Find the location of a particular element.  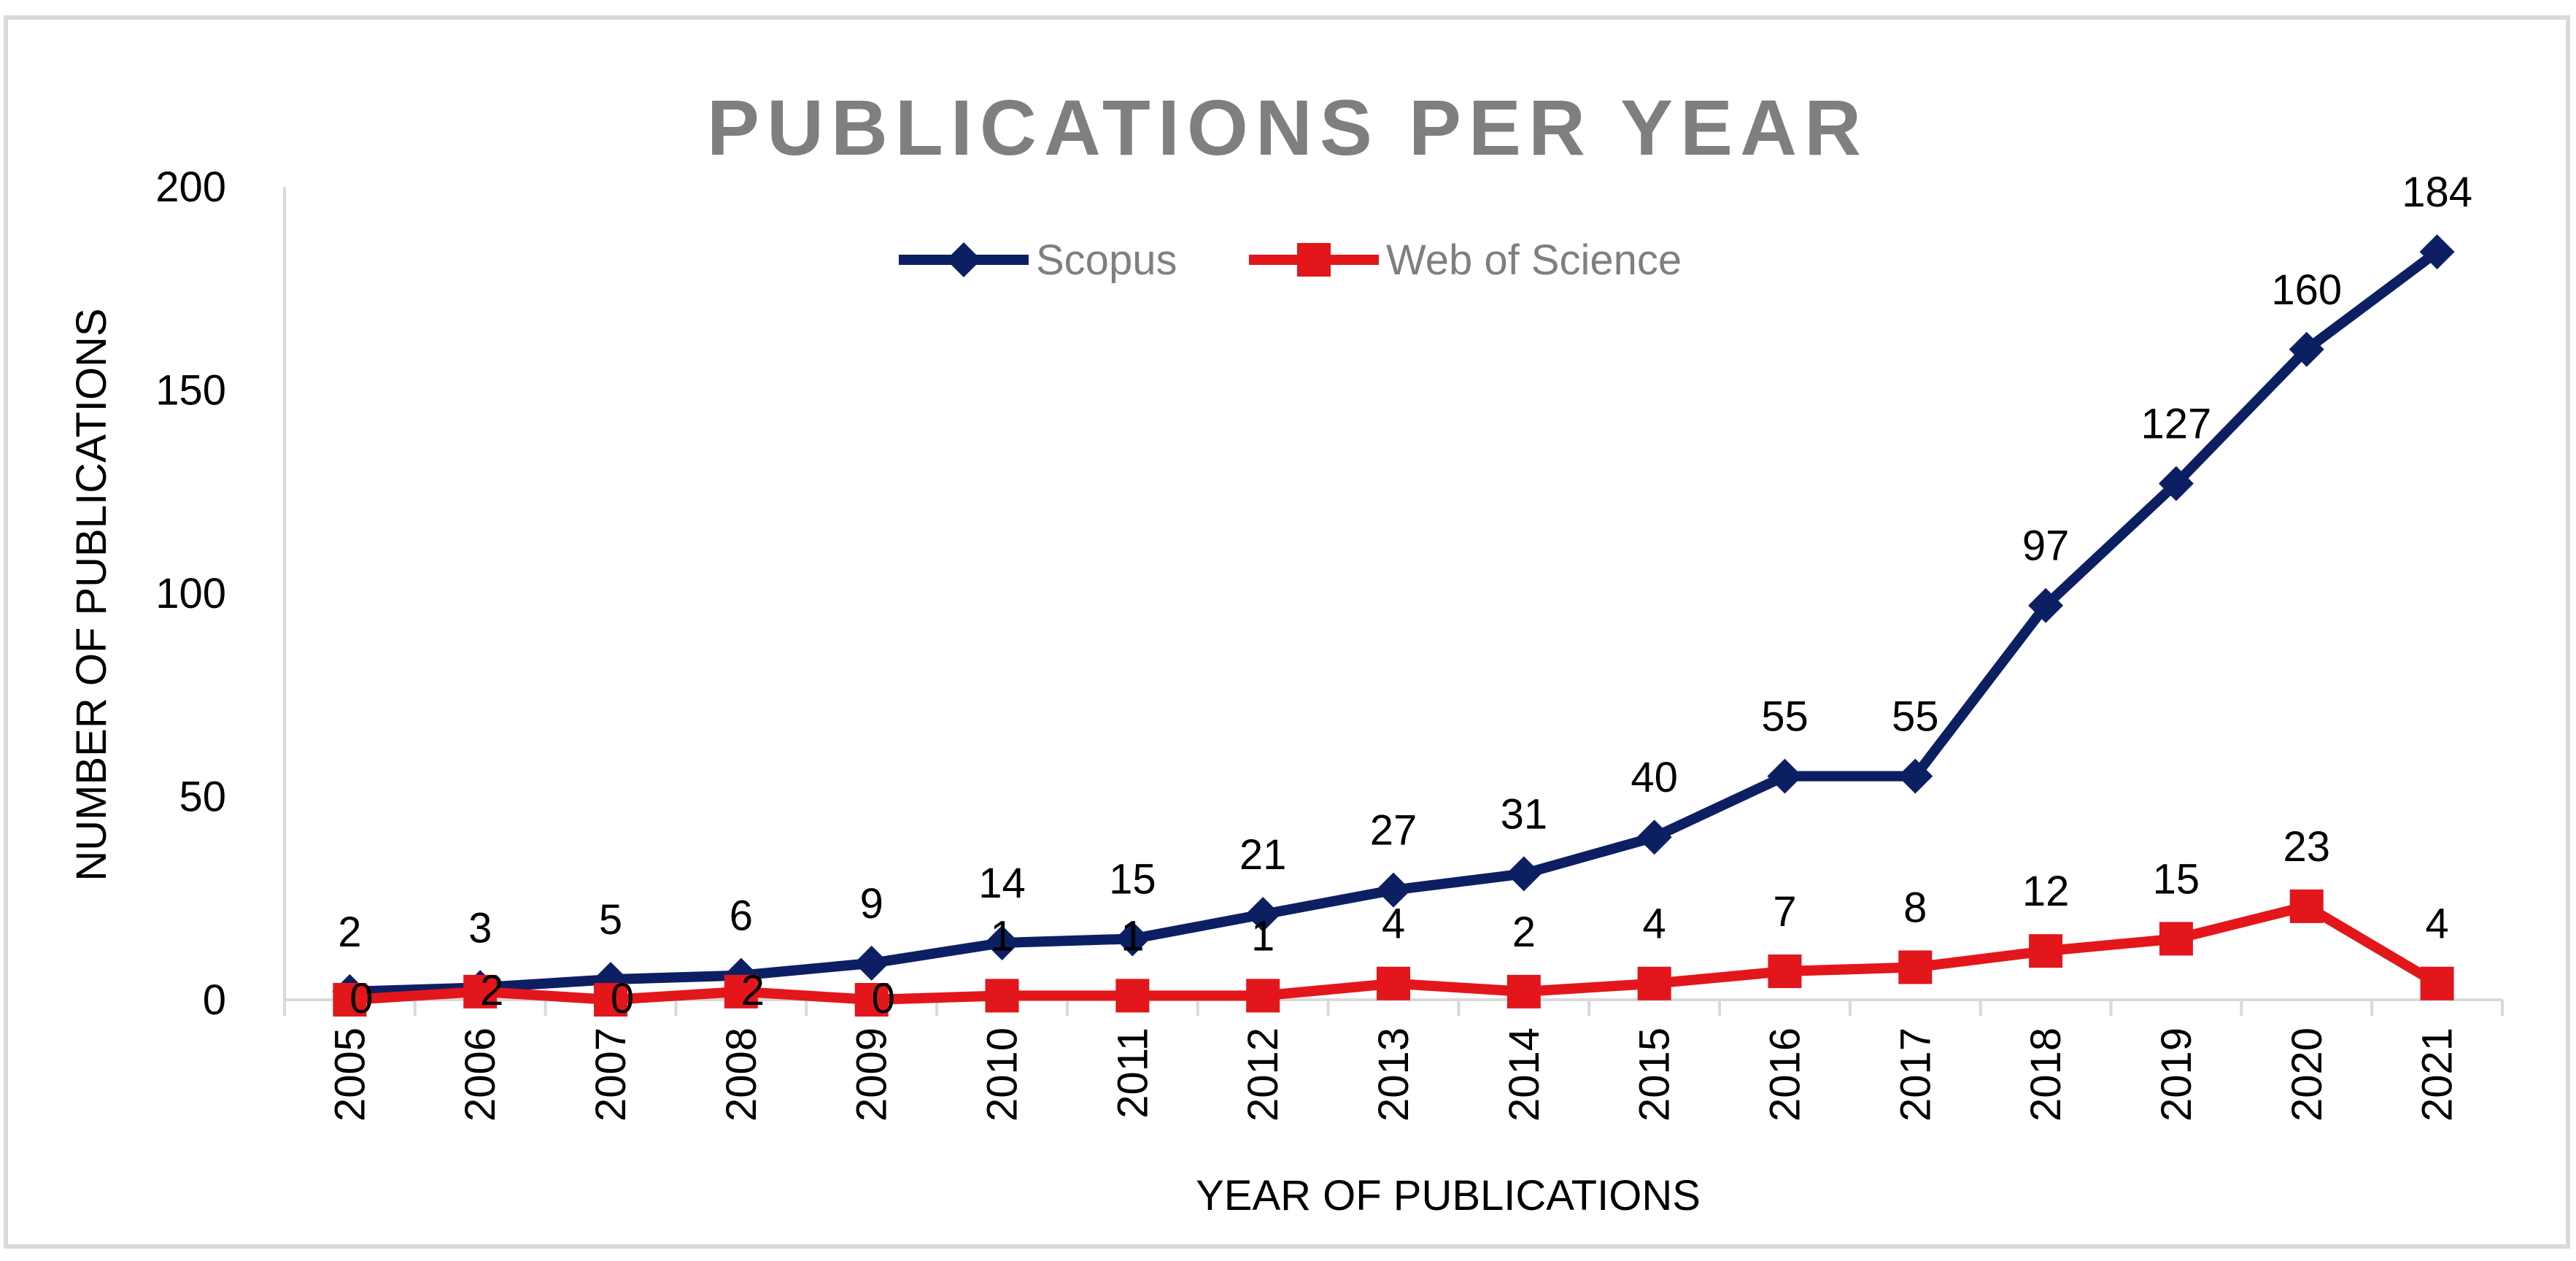

y-tick-label: 150 is located at coordinates (190, 390).